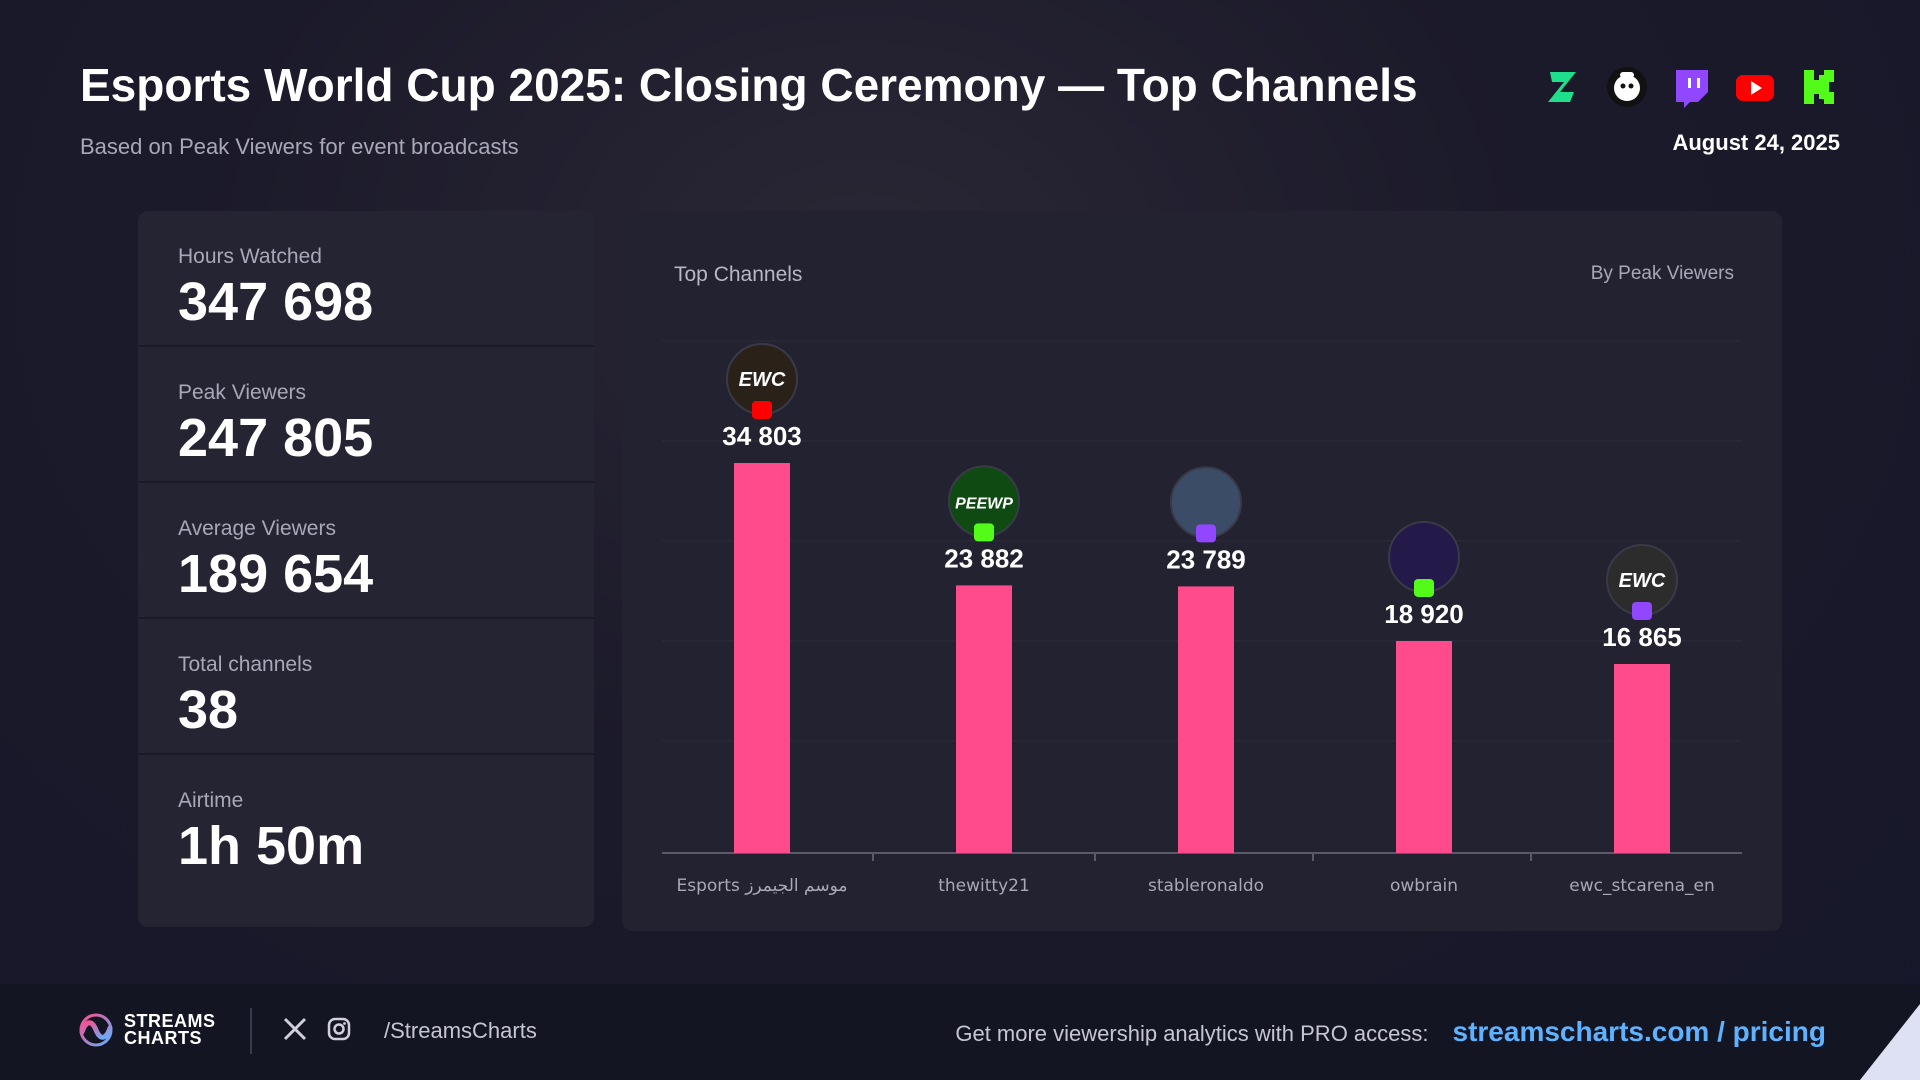 This screenshot has height=1080, width=1920. Describe the element at coordinates (339, 1029) in the screenshot. I see `instagram-icon` at that location.